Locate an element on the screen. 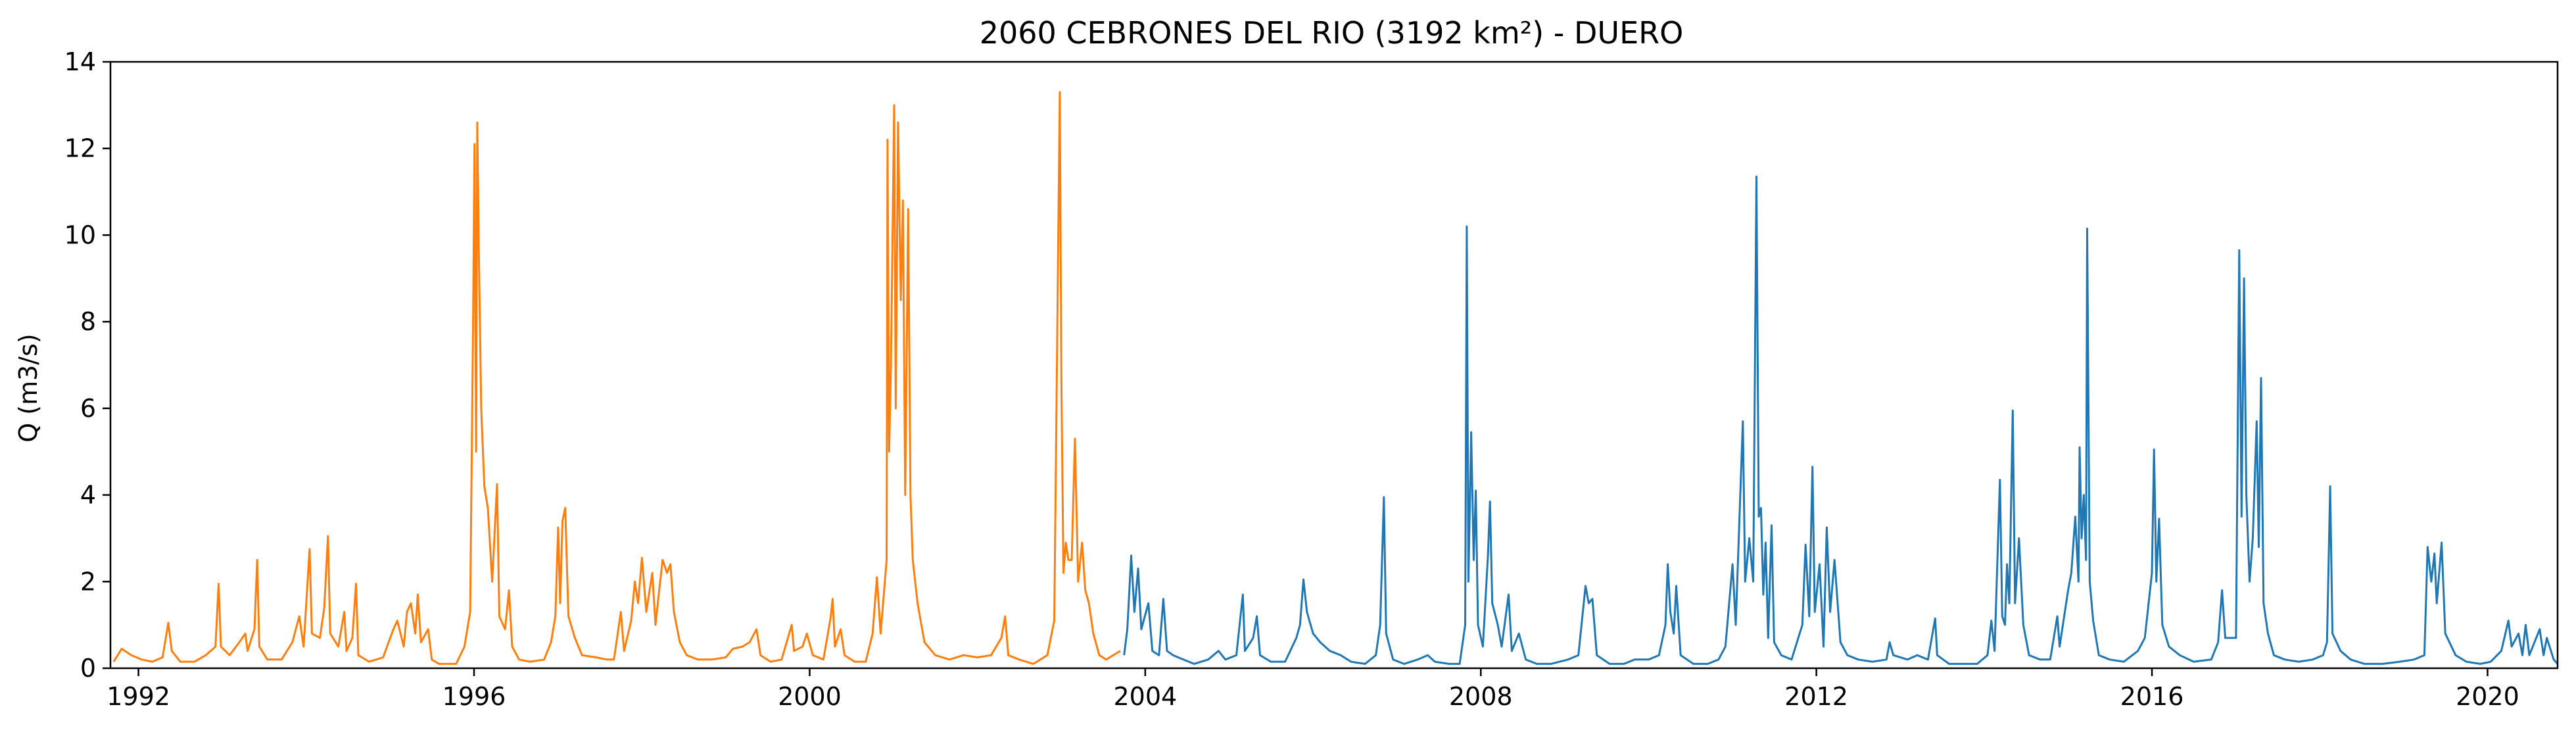 The height and width of the screenshot is (734, 2576). y-tick-label: 8 is located at coordinates (88, 322).